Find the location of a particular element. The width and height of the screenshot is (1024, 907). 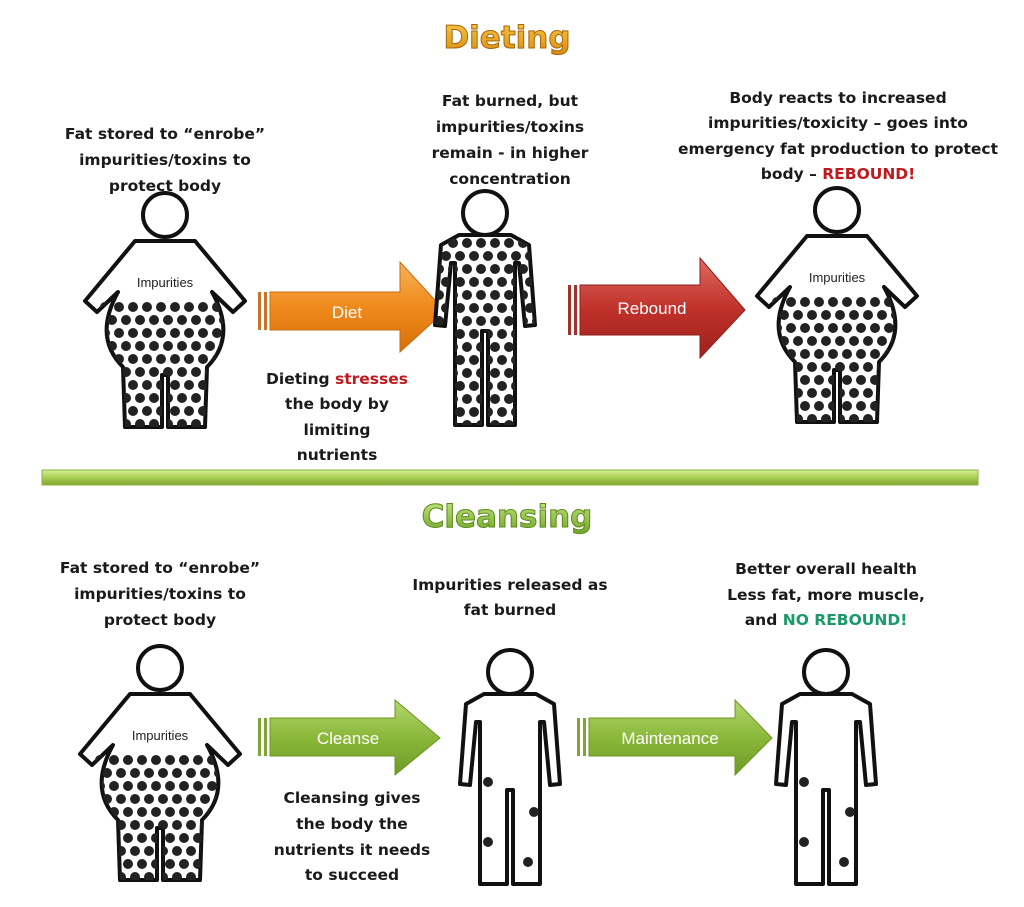

svg-text: Less fat, more muscle, is located at coordinates (826, 595).